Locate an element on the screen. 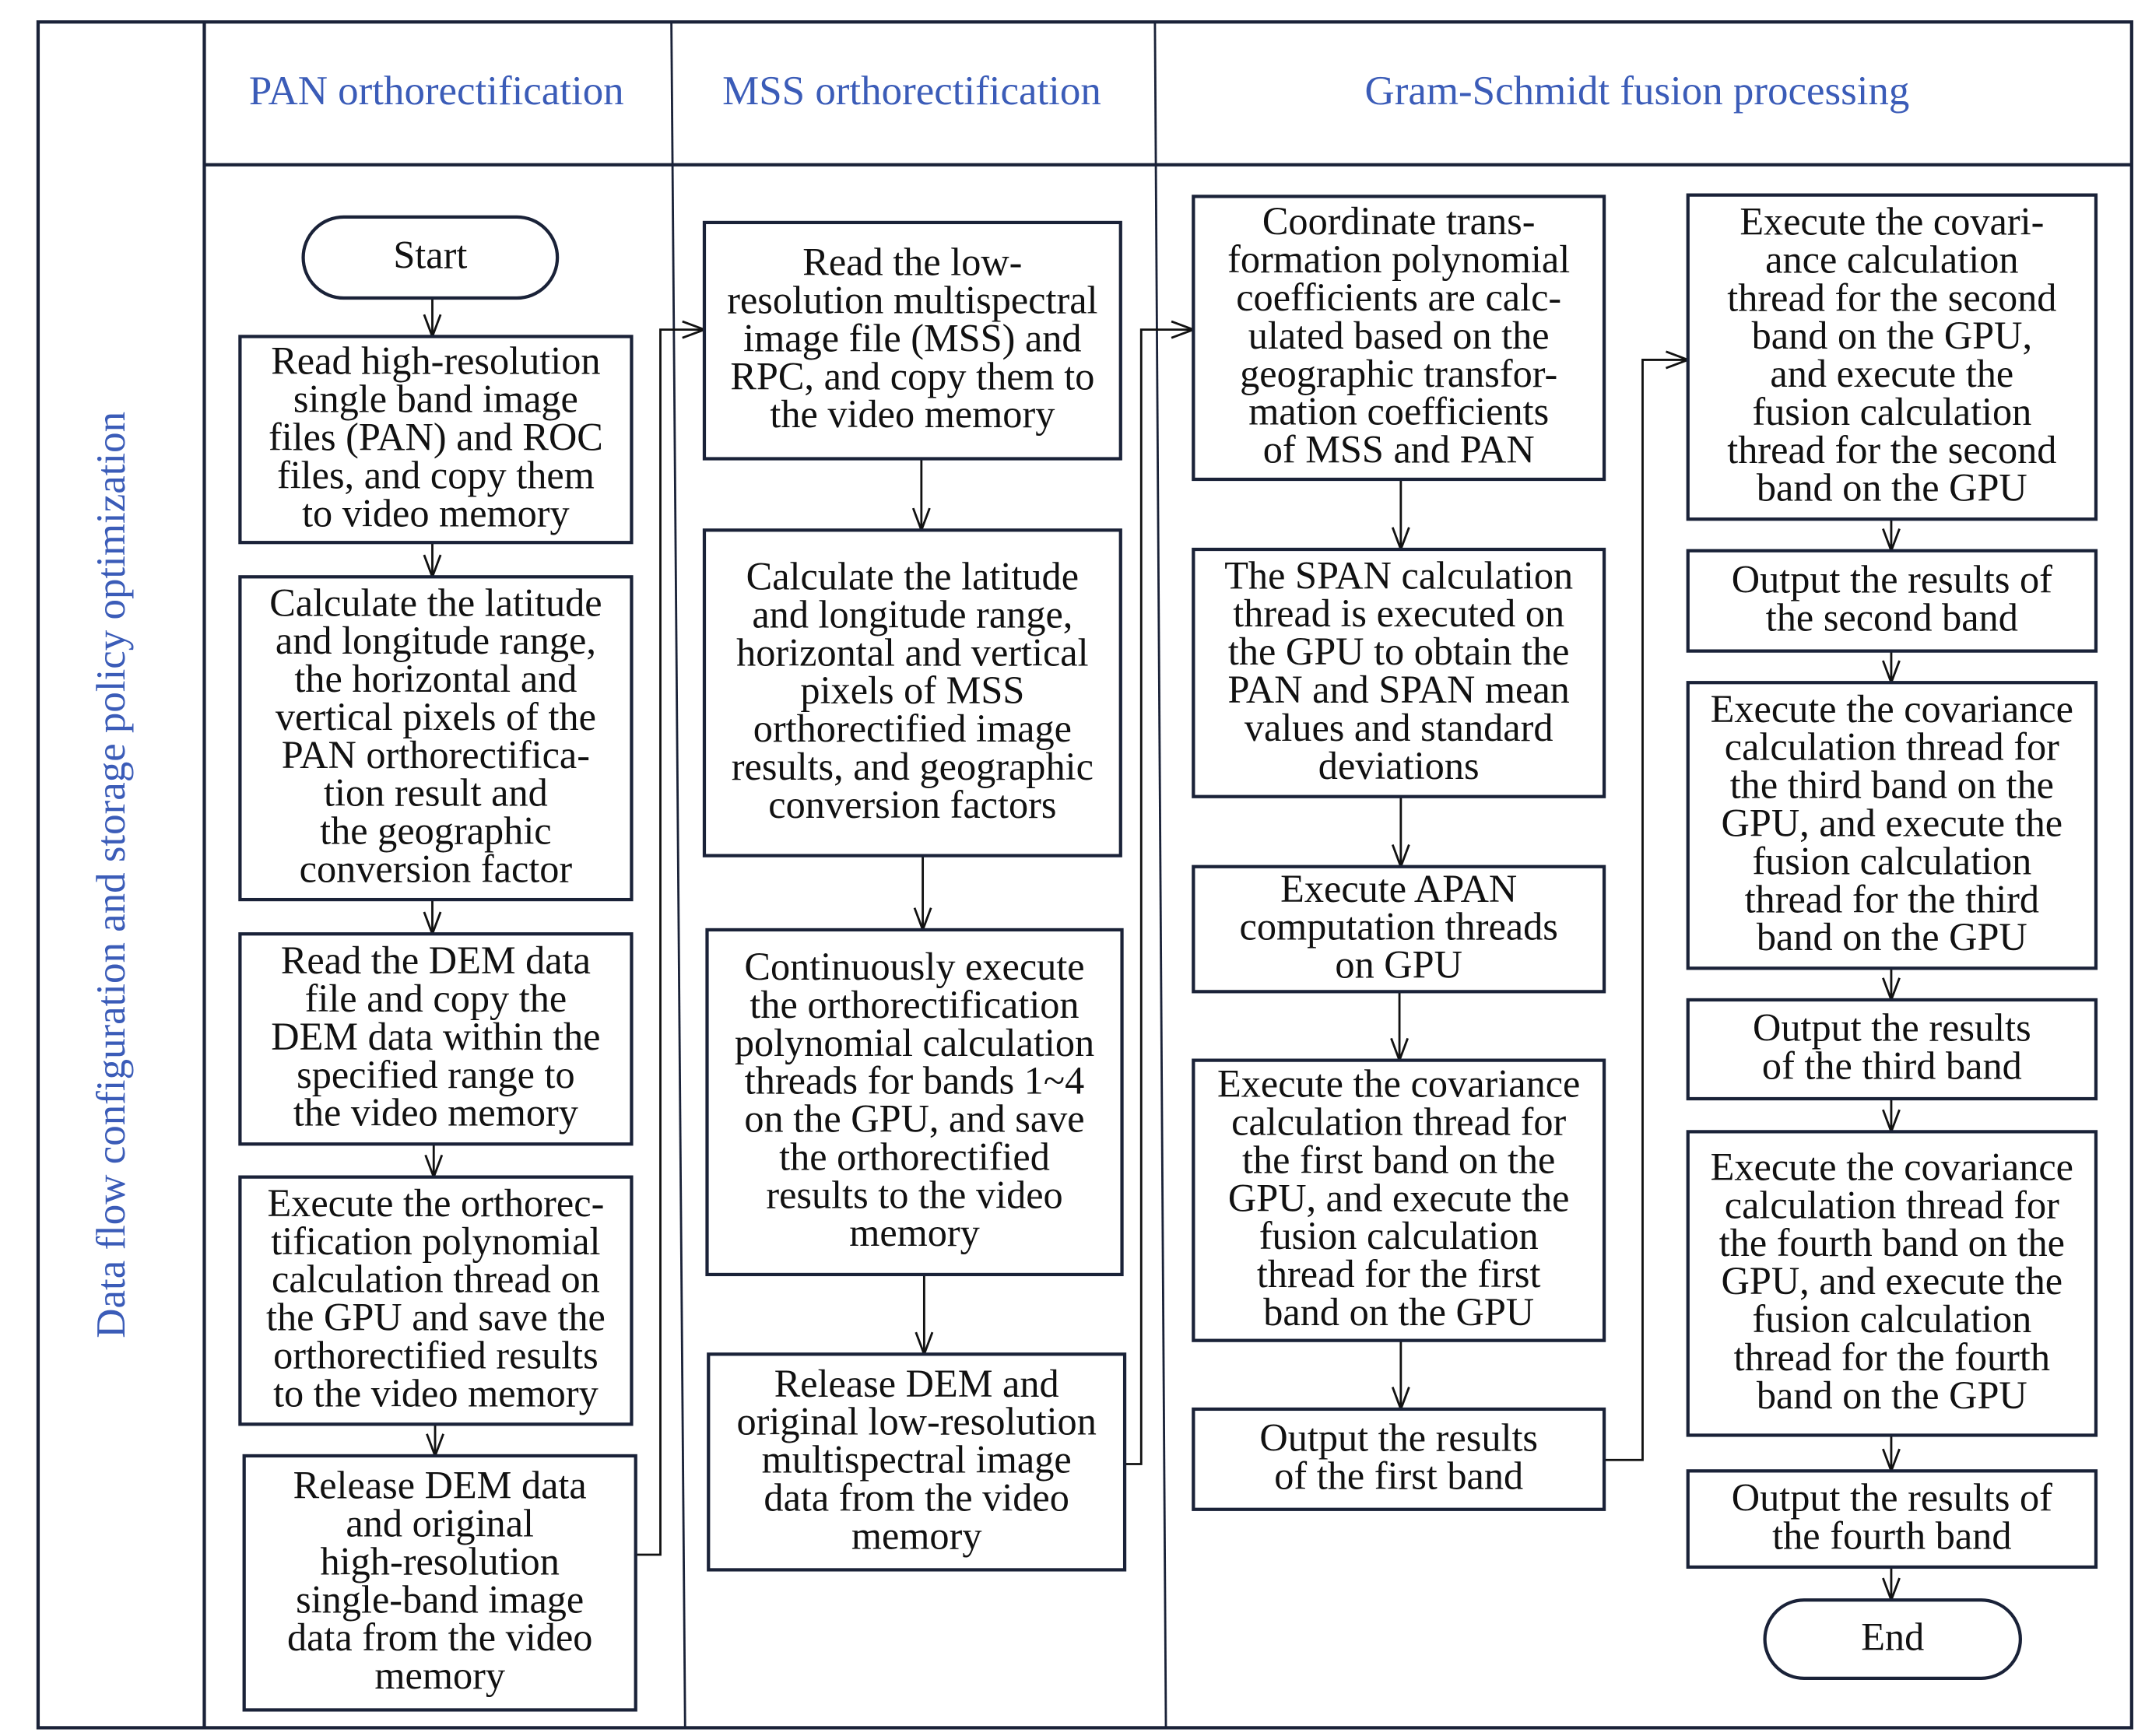 The height and width of the screenshot is (1736, 2145). node-text-line: Execute the orthorec- is located at coordinates (436, 1203).